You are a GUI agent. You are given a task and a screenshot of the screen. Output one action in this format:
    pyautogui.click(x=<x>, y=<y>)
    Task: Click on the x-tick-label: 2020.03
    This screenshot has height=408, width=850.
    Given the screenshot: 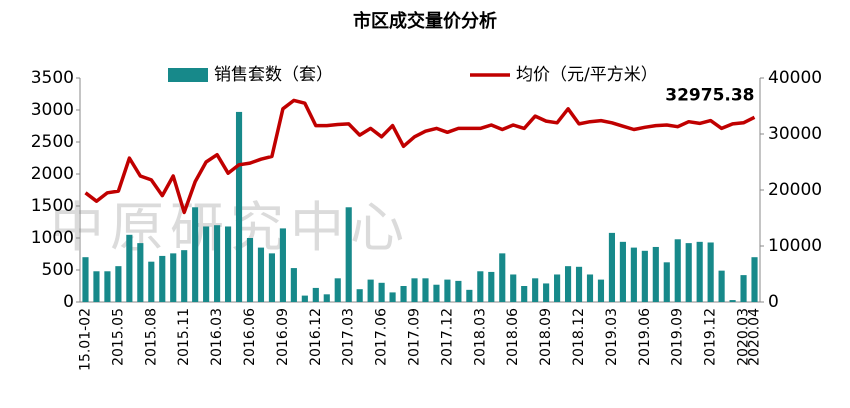 What is the action you would take?
    pyautogui.click(x=744, y=337)
    